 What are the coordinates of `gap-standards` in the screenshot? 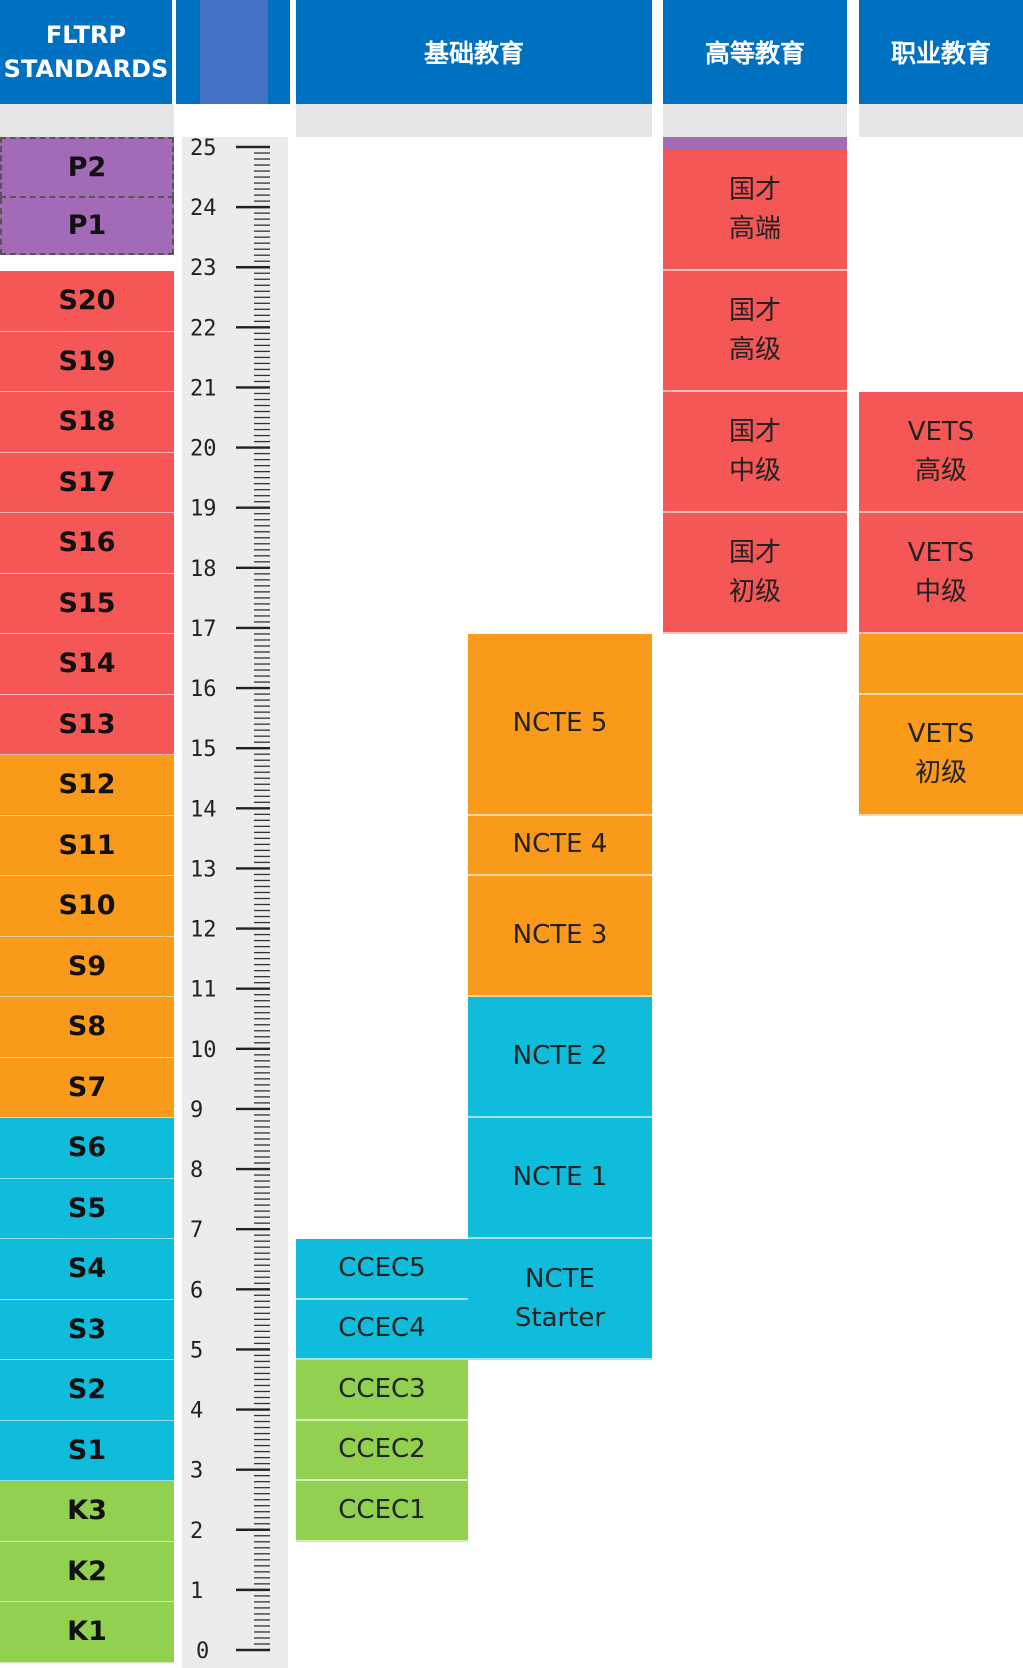 It's located at (87, 120).